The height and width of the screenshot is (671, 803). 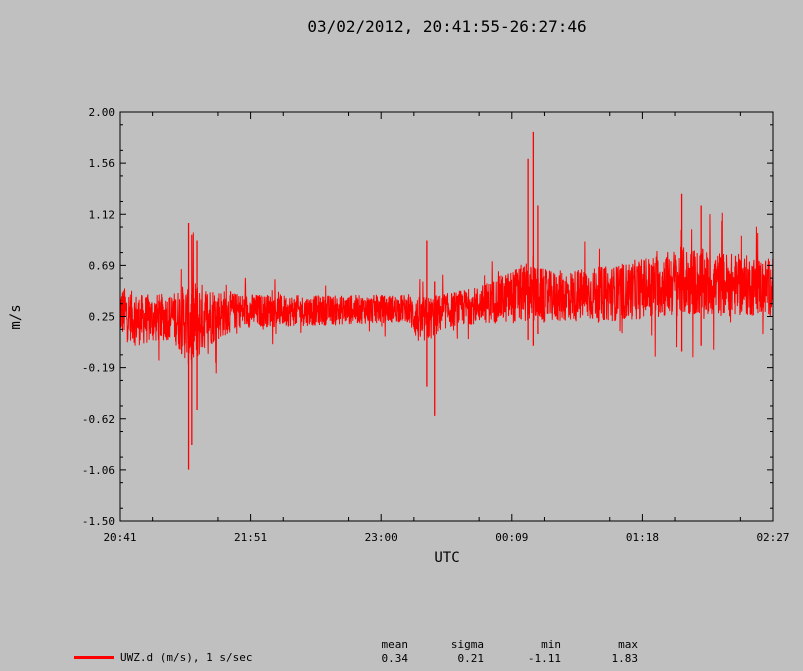 What do you see at coordinates (102, 265) in the screenshot?
I see `y-tick-label: 0.69` at bounding box center [102, 265].